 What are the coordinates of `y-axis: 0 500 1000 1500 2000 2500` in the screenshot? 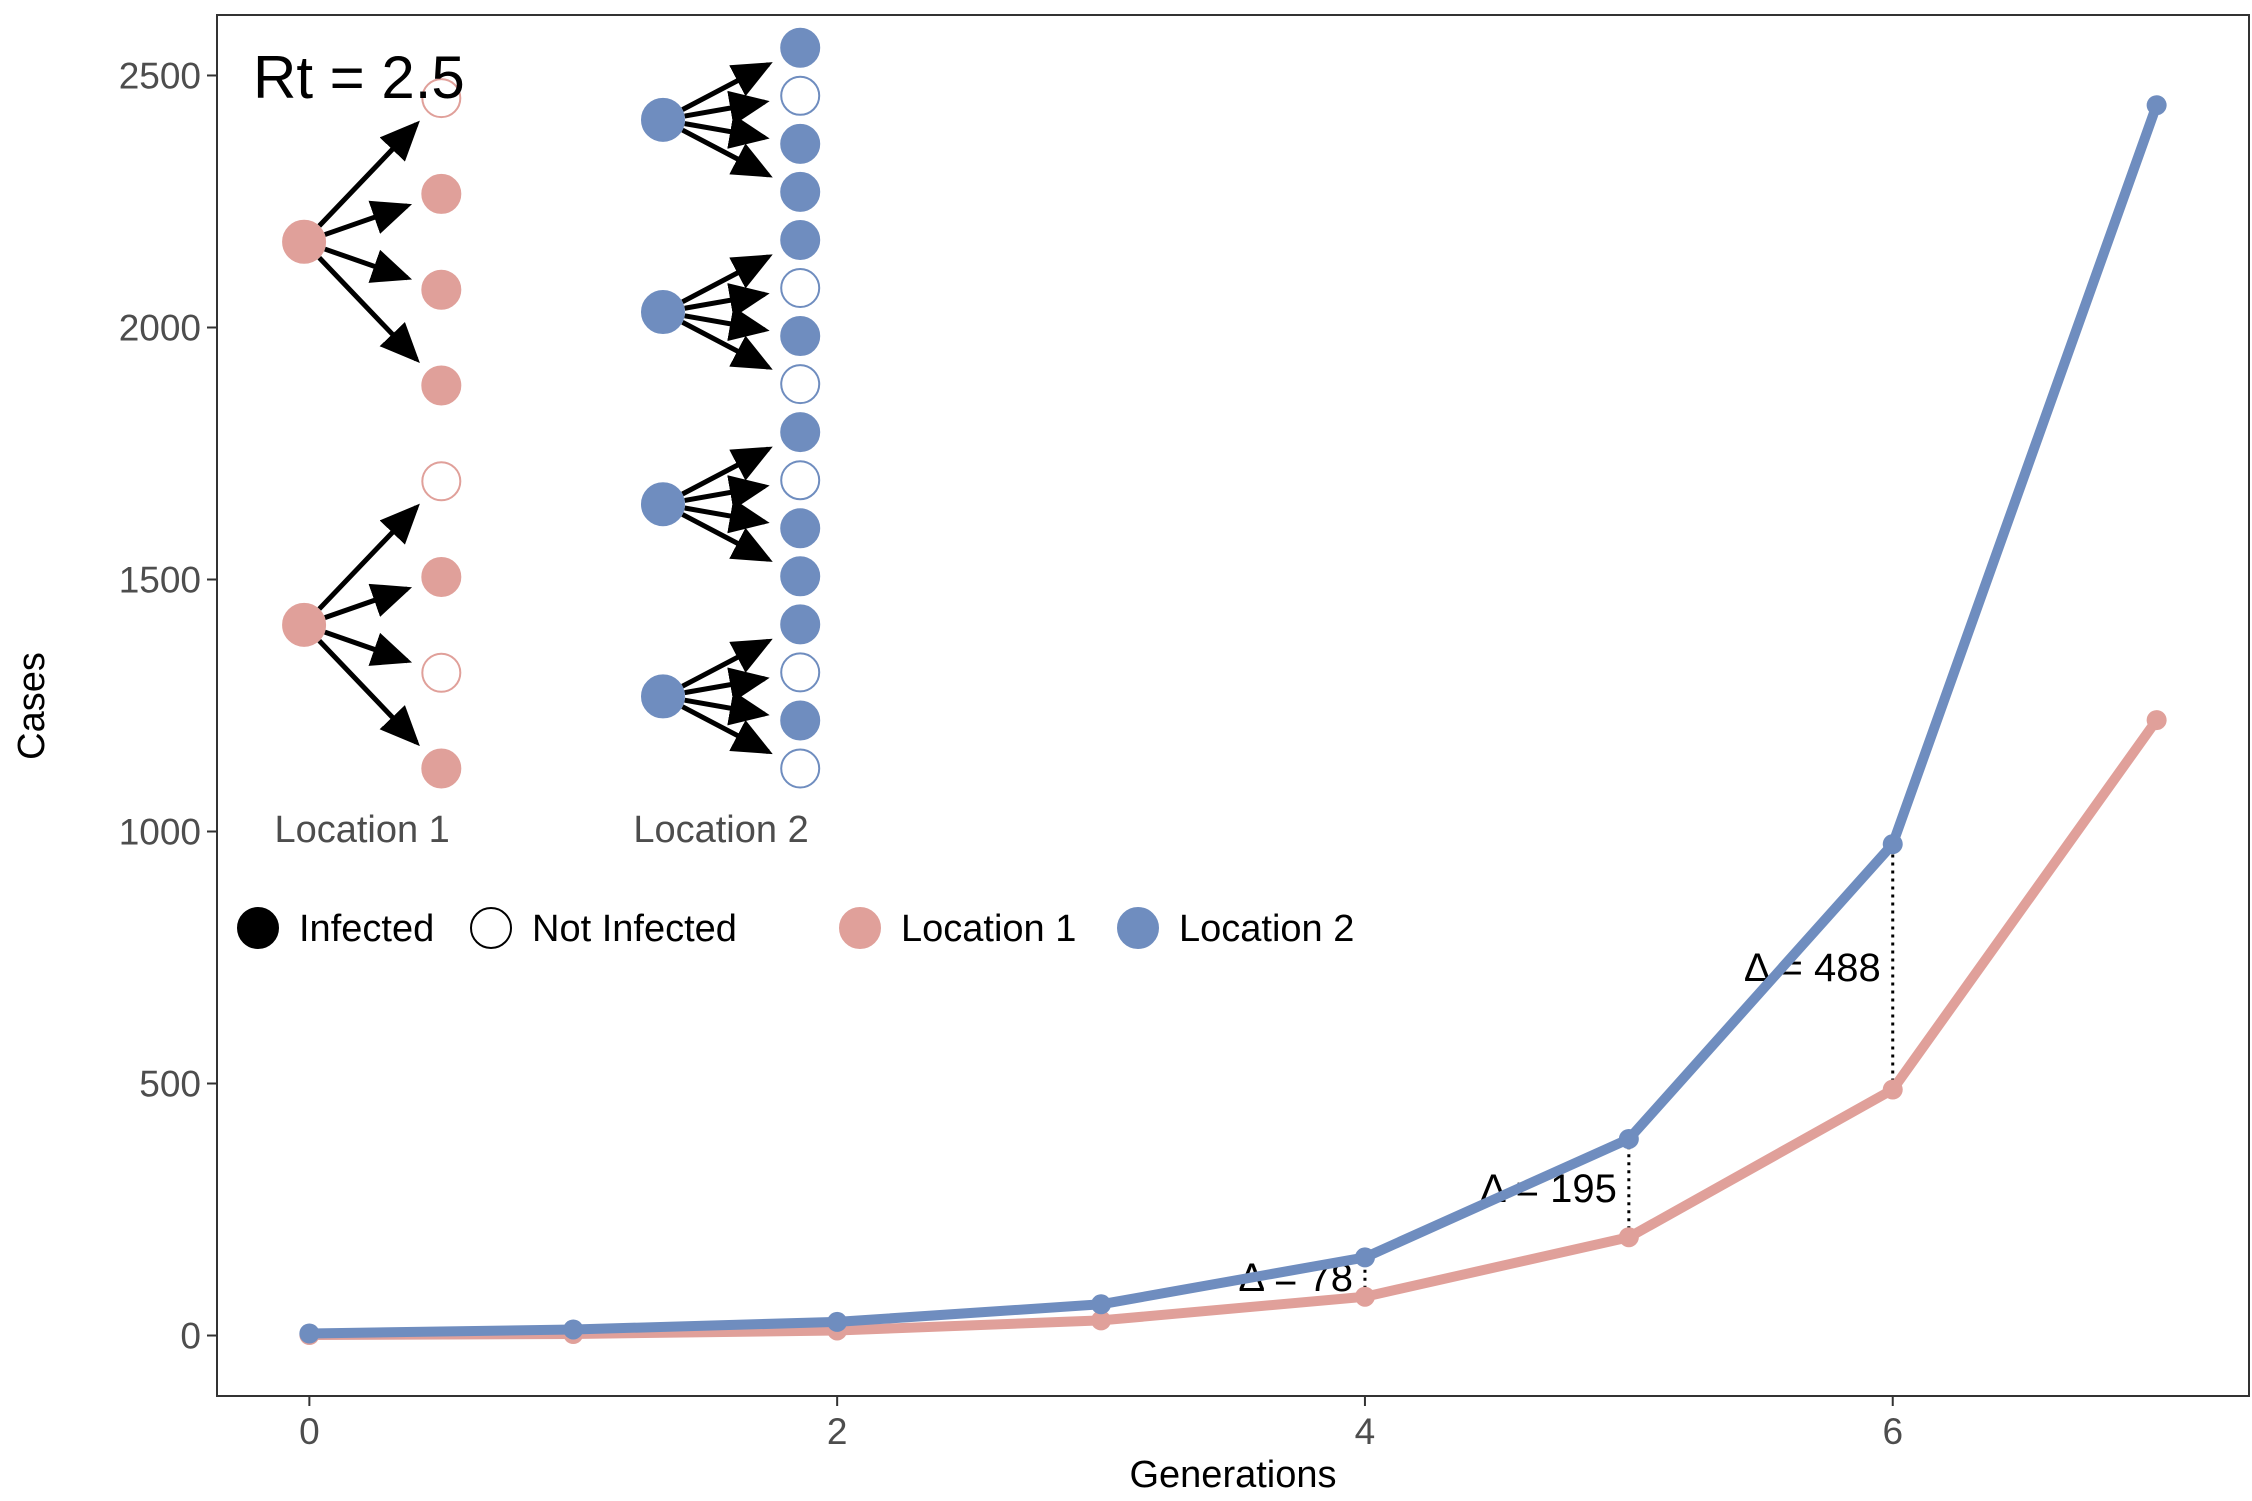 It's located at (168, 706).